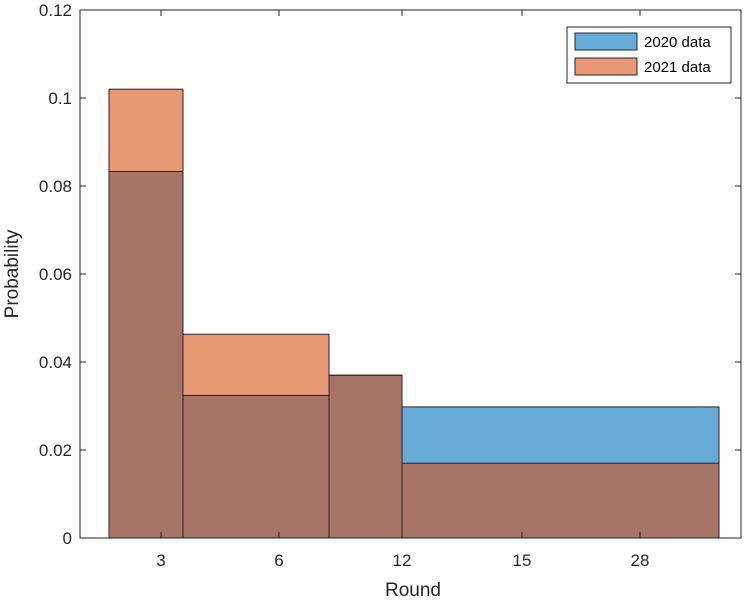 The image size is (751, 600). What do you see at coordinates (522, 560) in the screenshot?
I see `x-tick-label: 15` at bounding box center [522, 560].